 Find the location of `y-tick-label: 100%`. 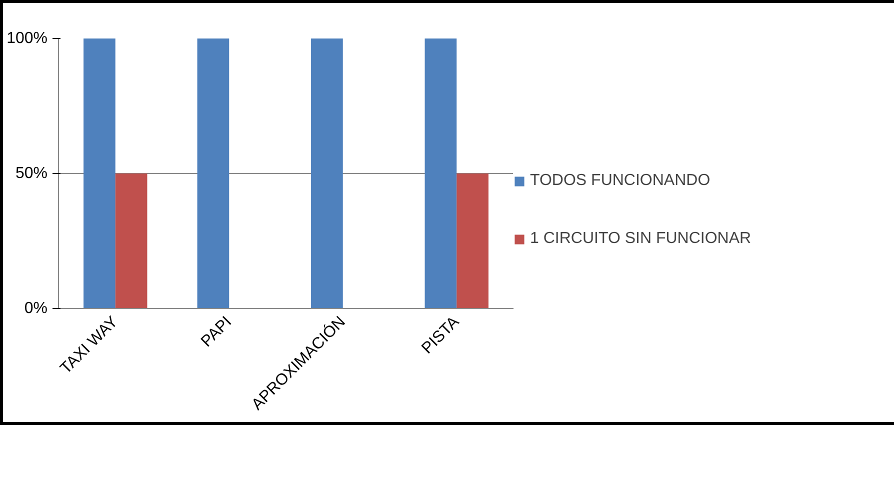

y-tick-label: 100% is located at coordinates (27, 38).